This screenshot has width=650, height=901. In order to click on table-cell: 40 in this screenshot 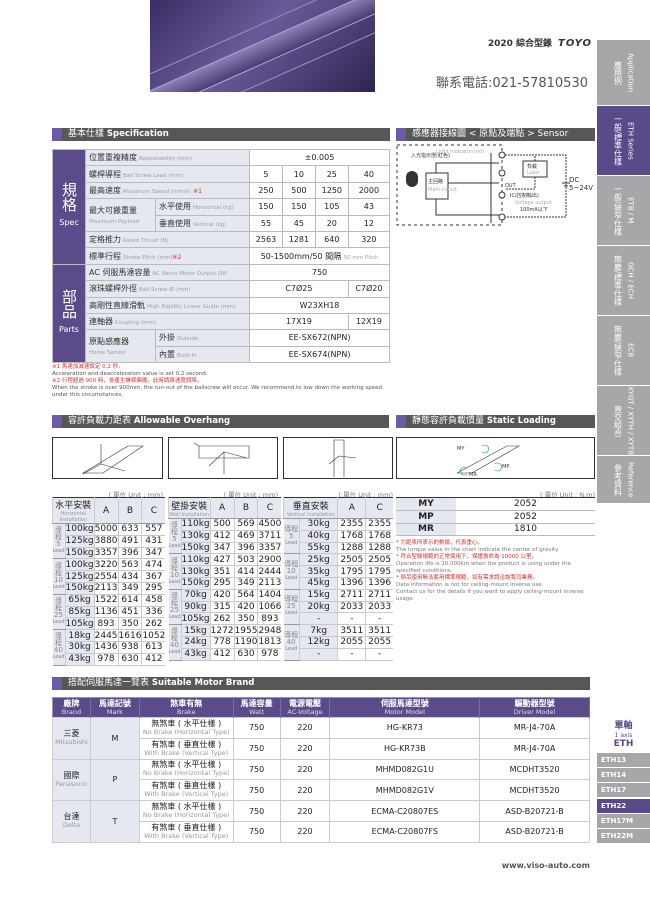, I will do `click(369, 174)`.